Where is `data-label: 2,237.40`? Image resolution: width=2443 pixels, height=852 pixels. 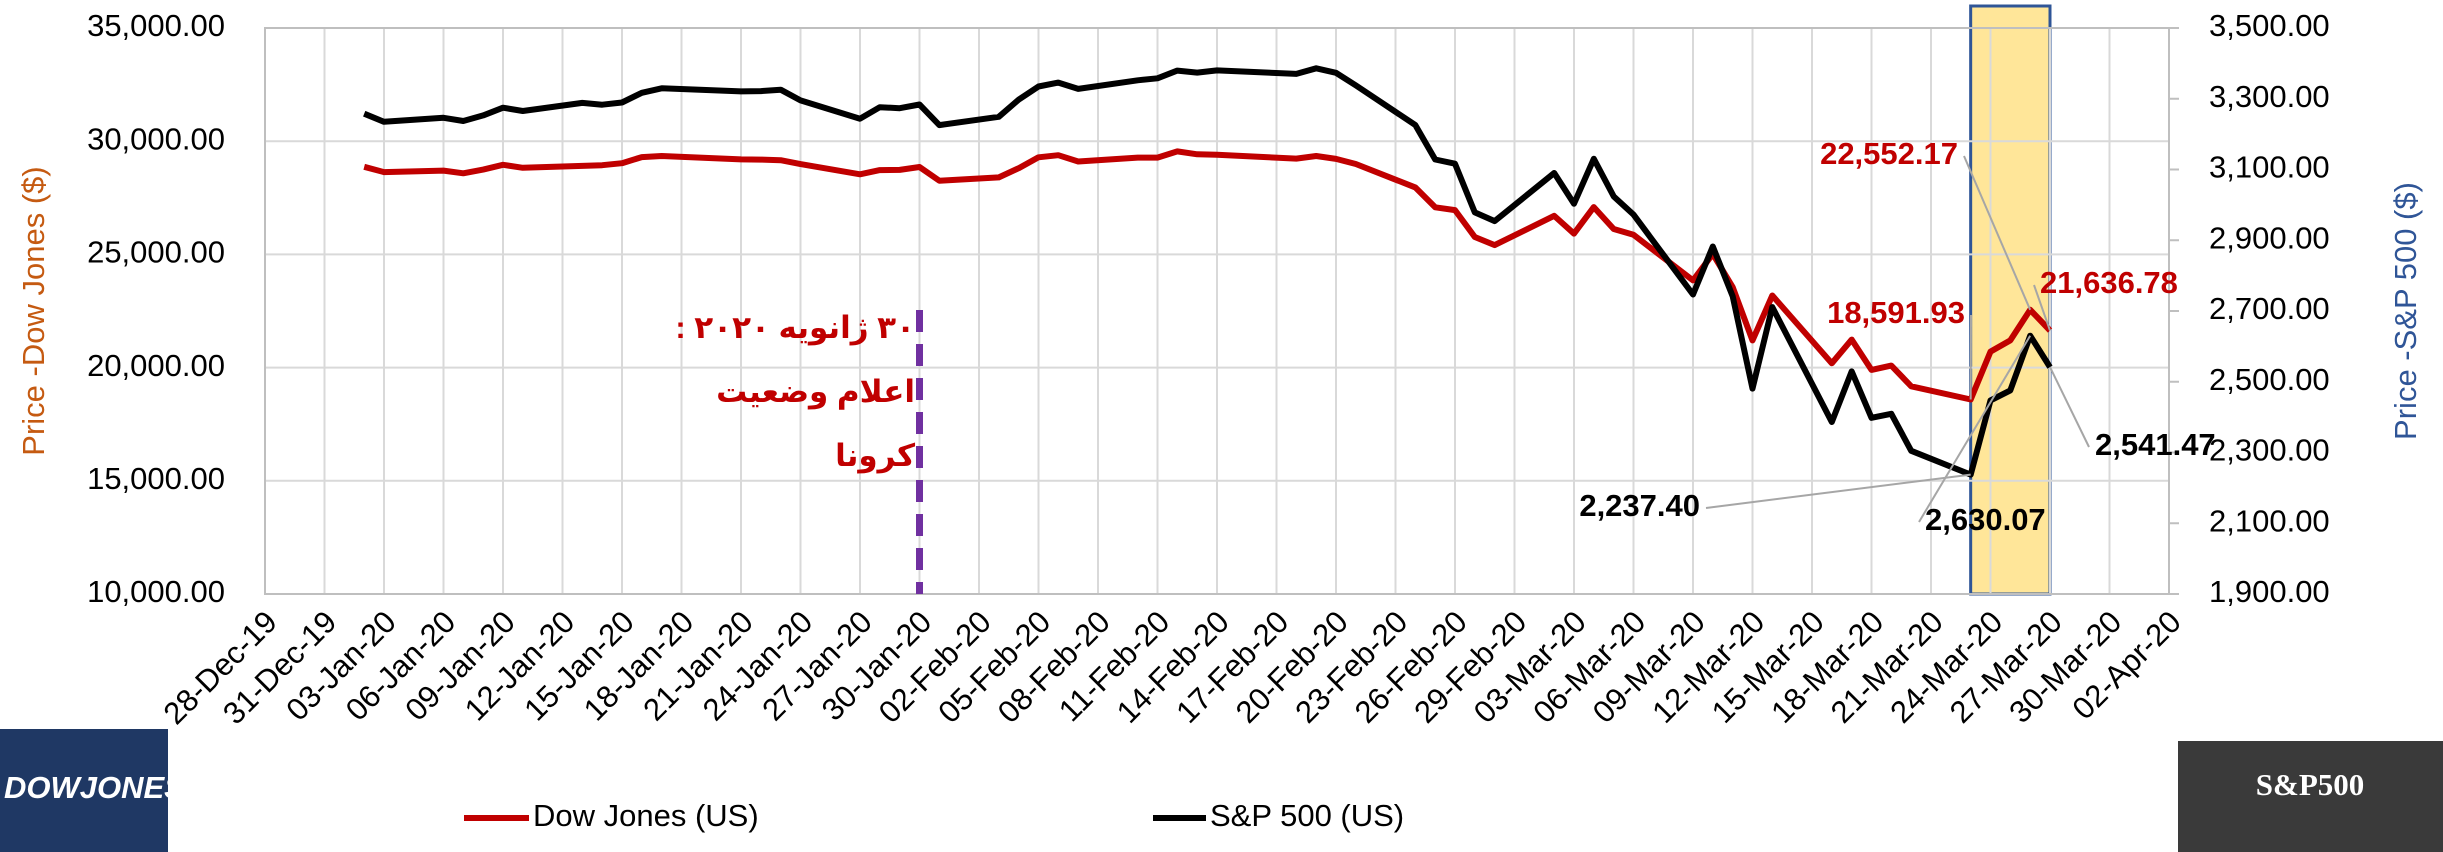 data-label: 2,237.40 is located at coordinates (1639, 505).